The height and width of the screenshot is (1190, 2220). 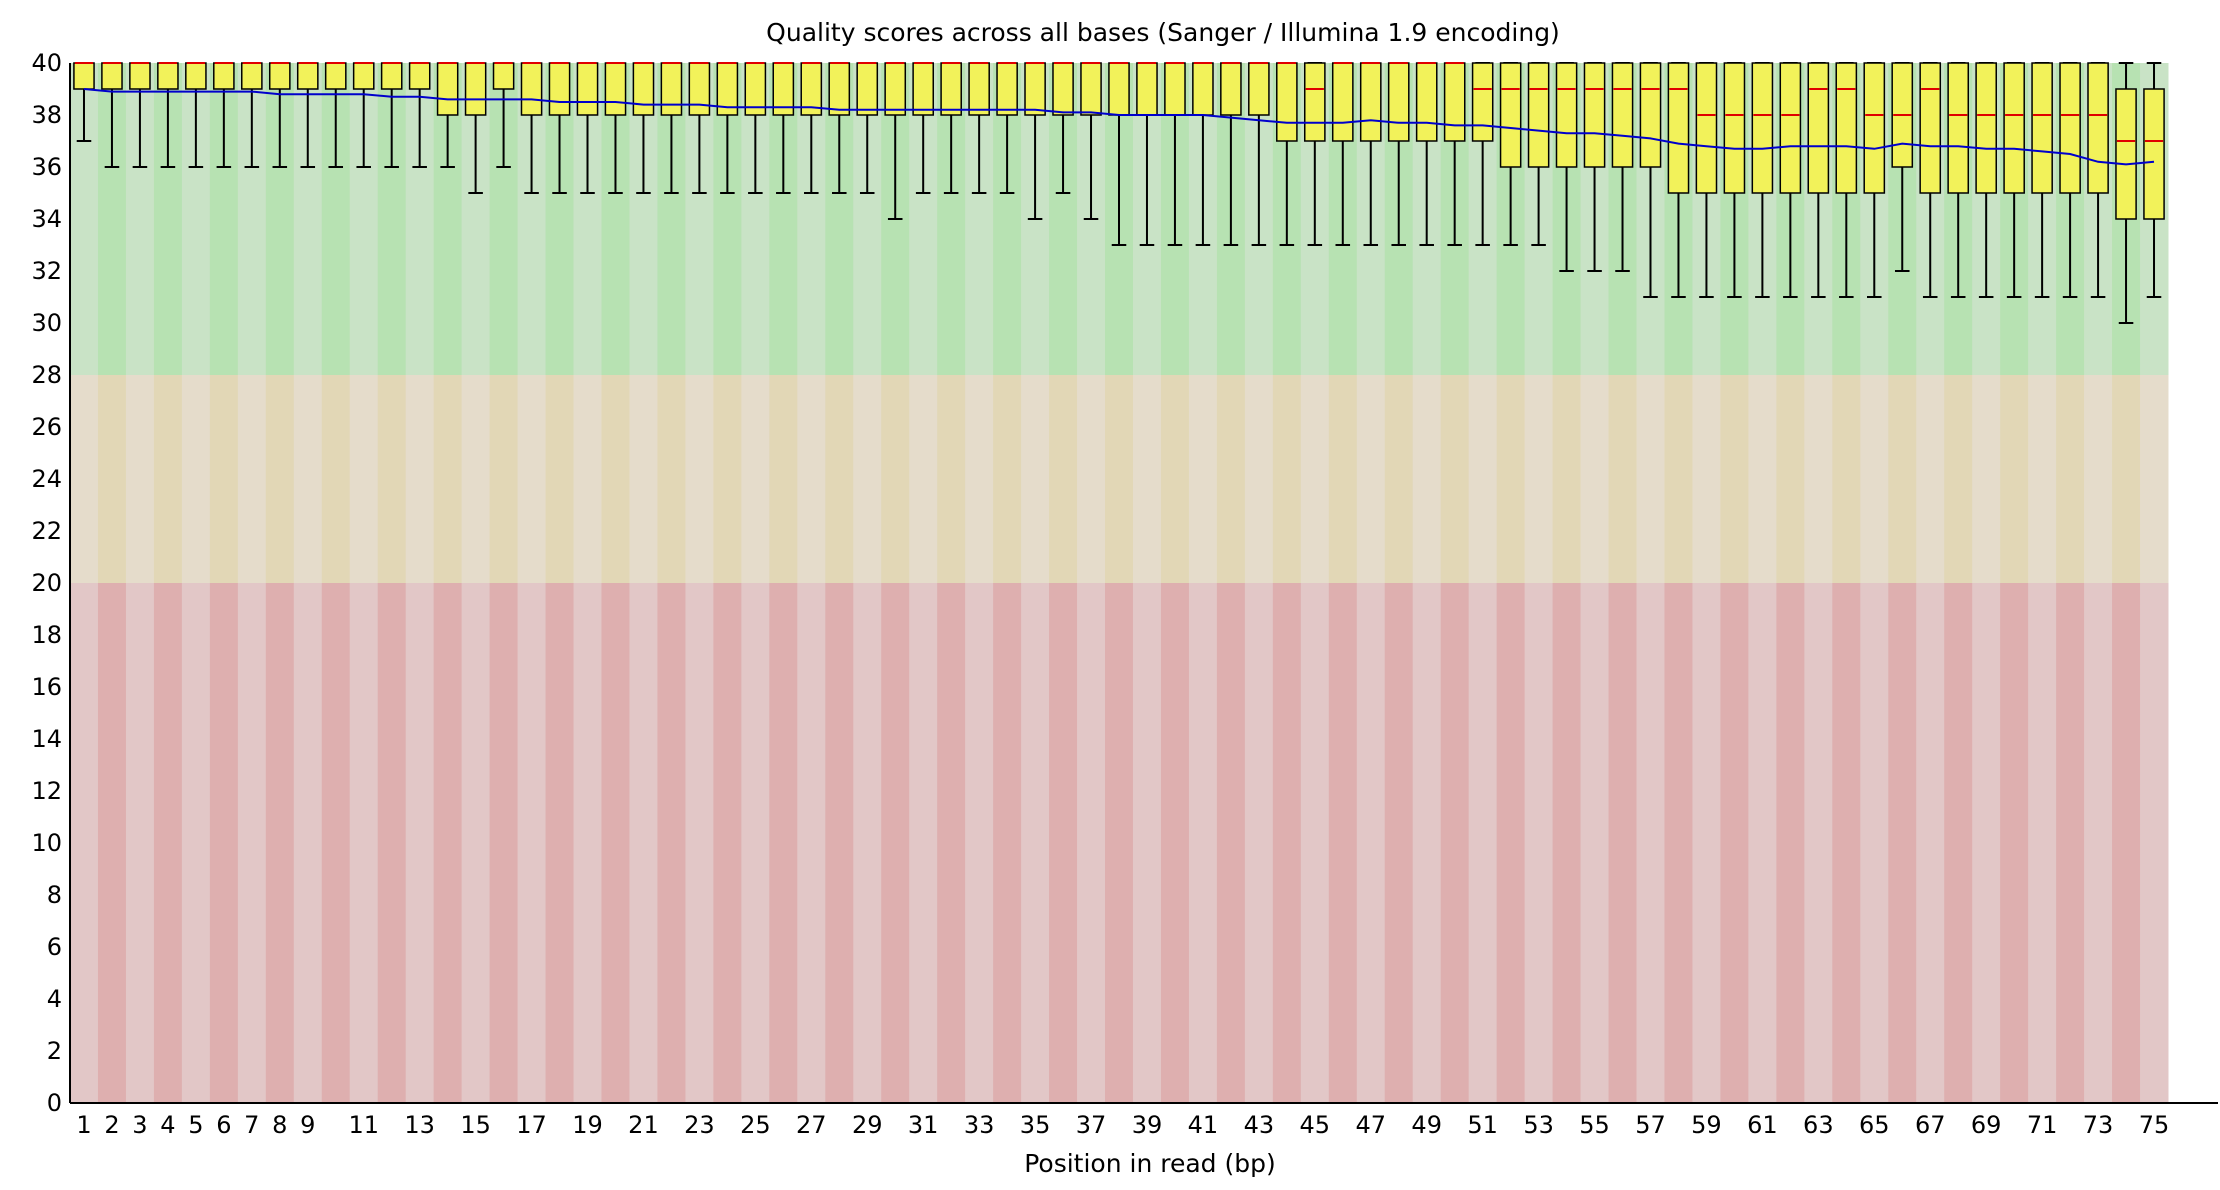 I want to click on x-tick-65: 65, so click(x=1874, y=1125).